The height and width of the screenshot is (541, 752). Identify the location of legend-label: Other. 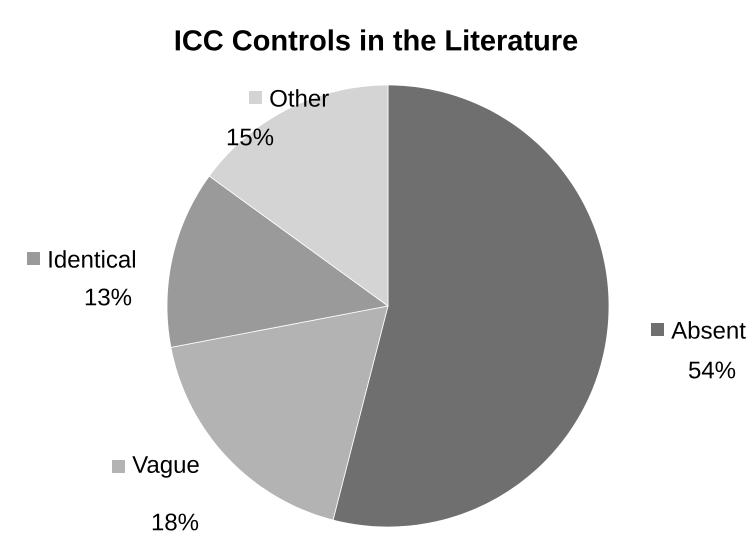
(299, 98).